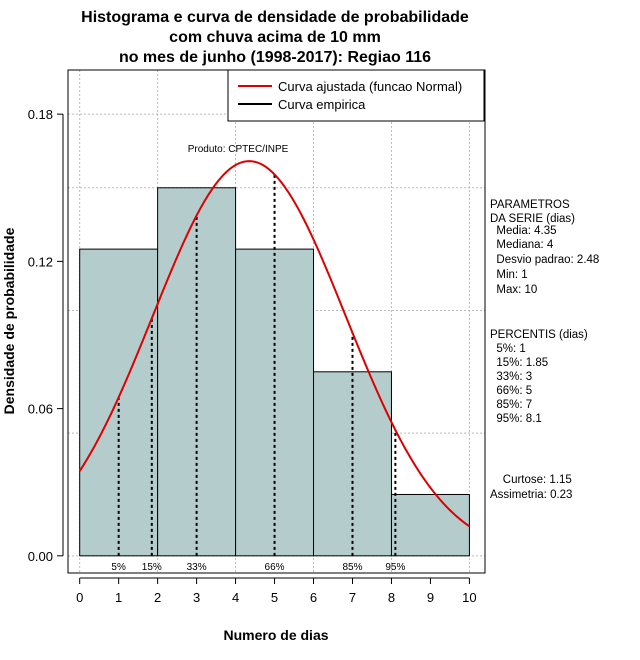  What do you see at coordinates (313, 597) in the screenshot?
I see `x-tick-label: 6` at bounding box center [313, 597].